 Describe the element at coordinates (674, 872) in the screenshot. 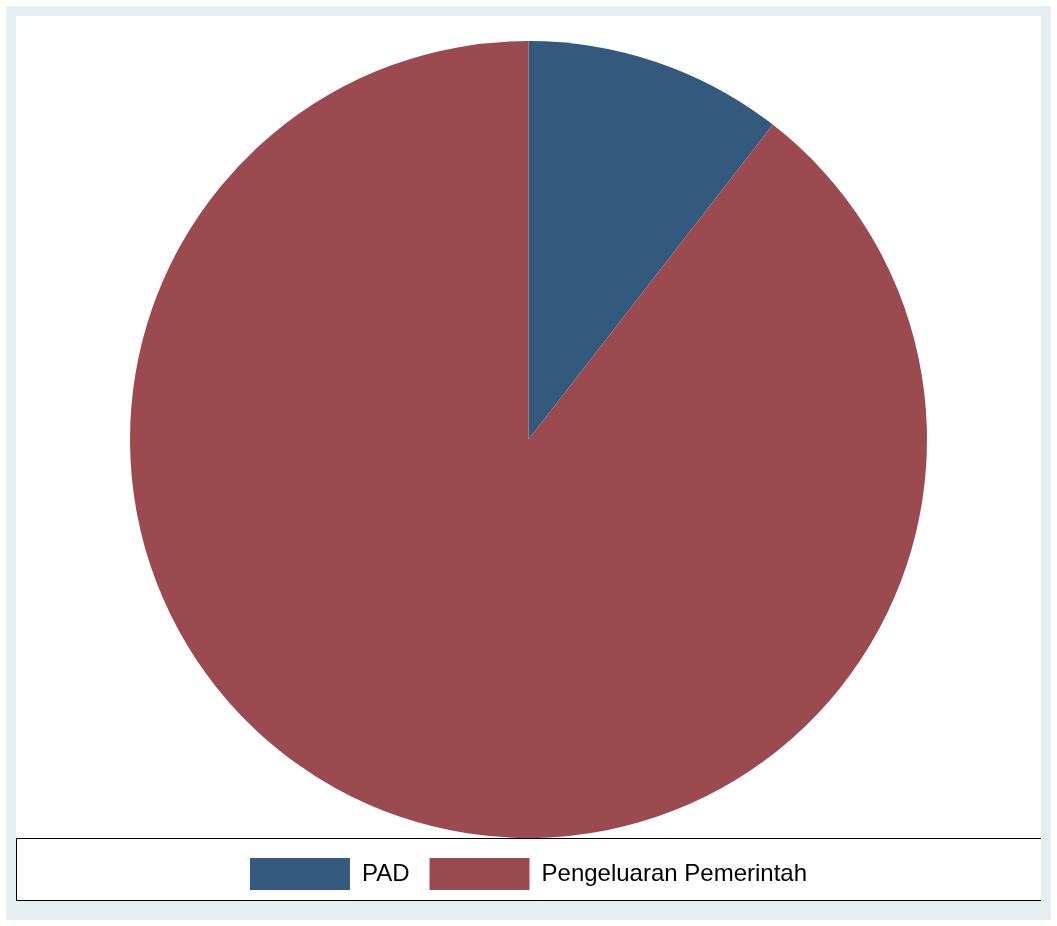

I see `legend-label: Pengeluaran Pemerintah` at that location.